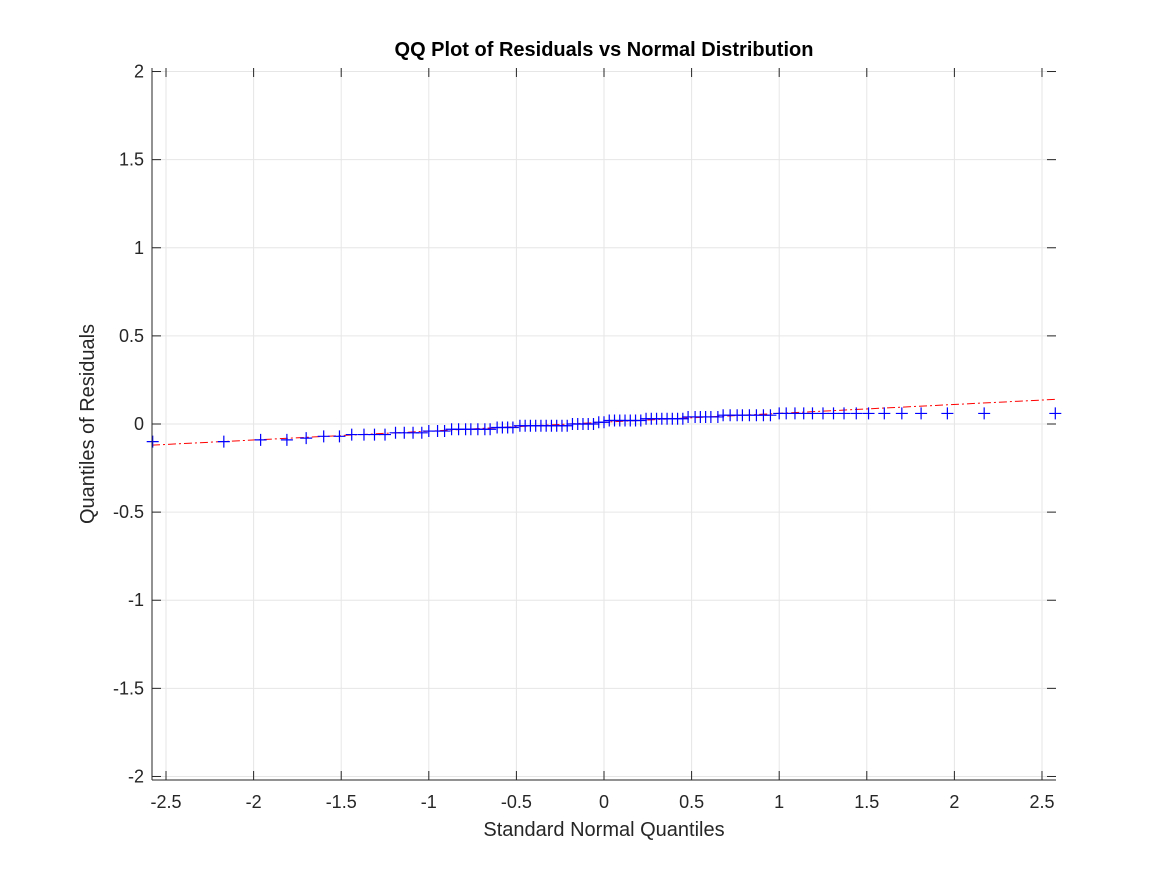 This screenshot has width=1167, height=875. Describe the element at coordinates (139, 424) in the screenshot. I see `y-tick-label: 0` at that location.